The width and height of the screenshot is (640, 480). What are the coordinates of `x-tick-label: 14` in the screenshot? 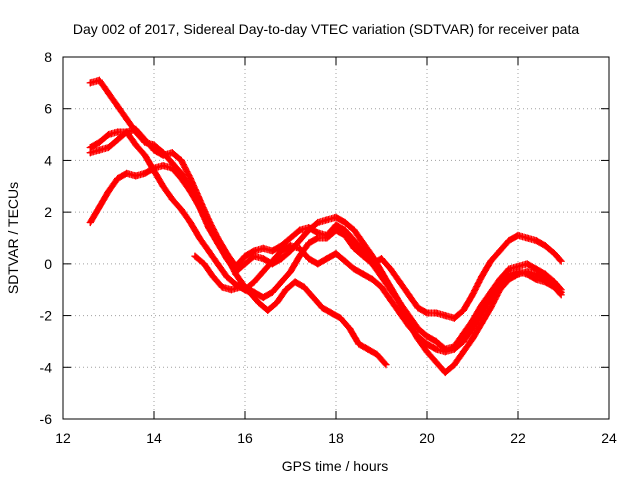 It's located at (154, 438).